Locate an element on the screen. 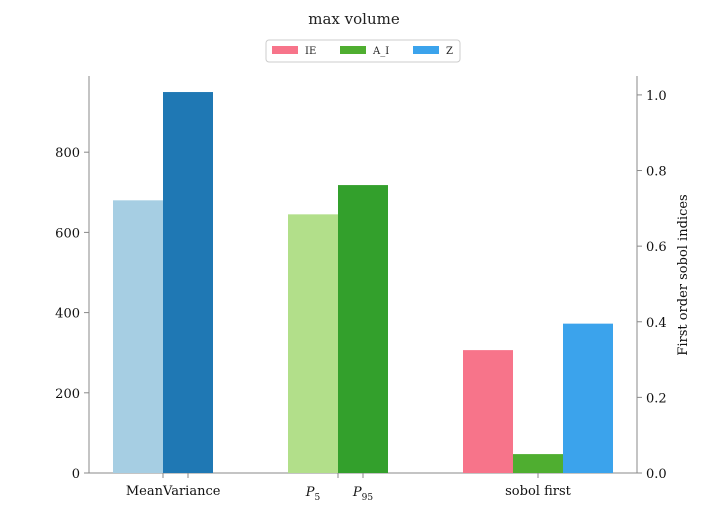 This screenshot has height=531, width=708. left-tick-label: 800 is located at coordinates (67, 153).